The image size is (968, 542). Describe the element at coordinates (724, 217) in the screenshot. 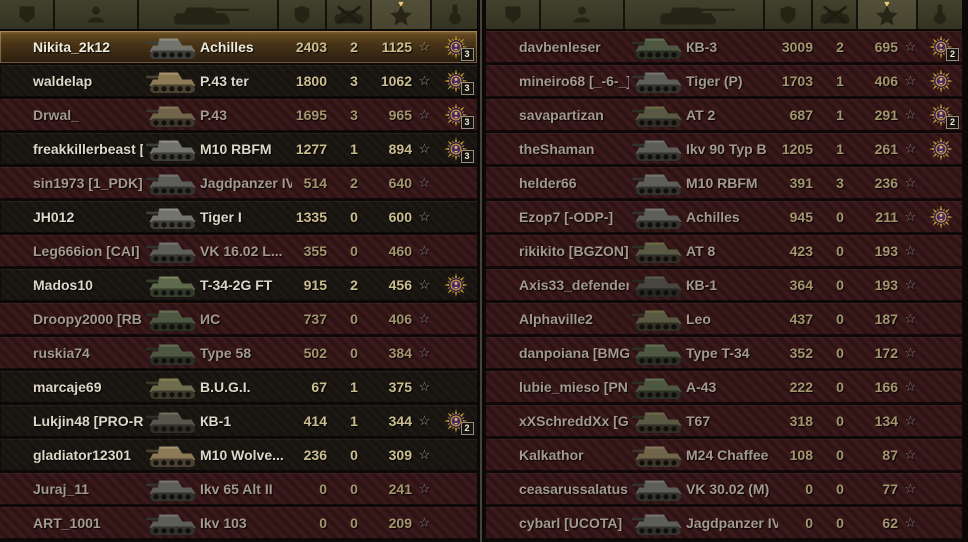

I see `player-row-dead: Ezop7 [-ODP-] Achilles 945 0 211 ☆` at that location.